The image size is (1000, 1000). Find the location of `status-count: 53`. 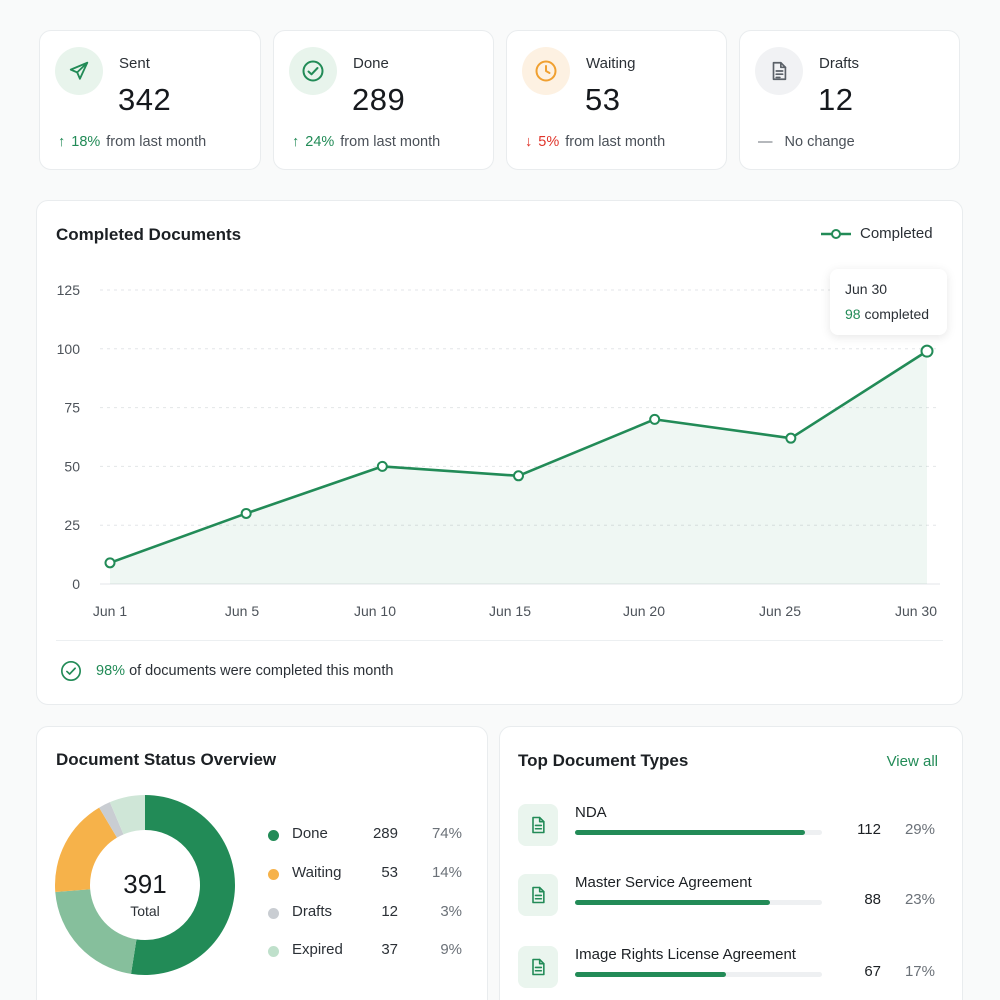

status-count: 53 is located at coordinates (389, 872).